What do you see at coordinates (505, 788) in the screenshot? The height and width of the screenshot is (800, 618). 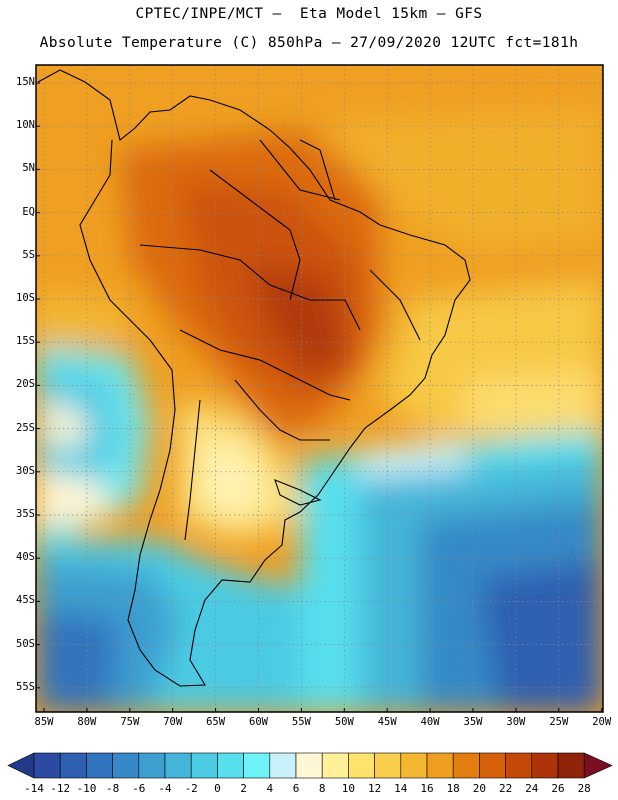 I see `colorbar-label: 22` at bounding box center [505, 788].